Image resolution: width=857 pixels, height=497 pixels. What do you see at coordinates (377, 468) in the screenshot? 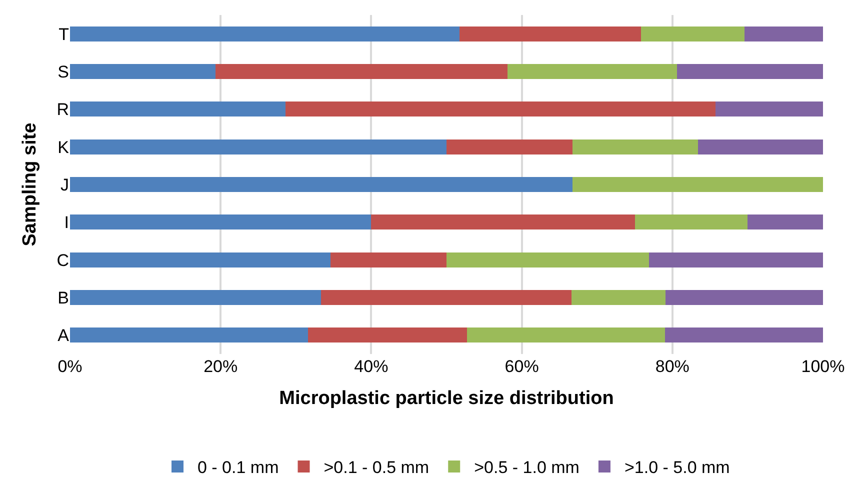
I see `legend-label: >0.1 - 0.5 mm` at bounding box center [377, 468].